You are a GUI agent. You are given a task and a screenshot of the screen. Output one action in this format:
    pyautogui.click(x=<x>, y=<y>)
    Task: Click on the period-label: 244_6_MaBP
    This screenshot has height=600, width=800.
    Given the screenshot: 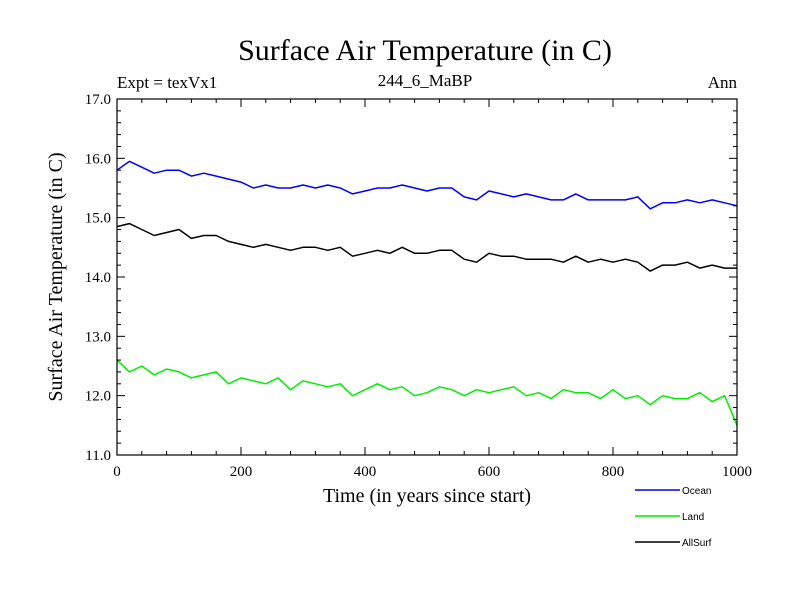 What is the action you would take?
    pyautogui.click(x=425, y=80)
    